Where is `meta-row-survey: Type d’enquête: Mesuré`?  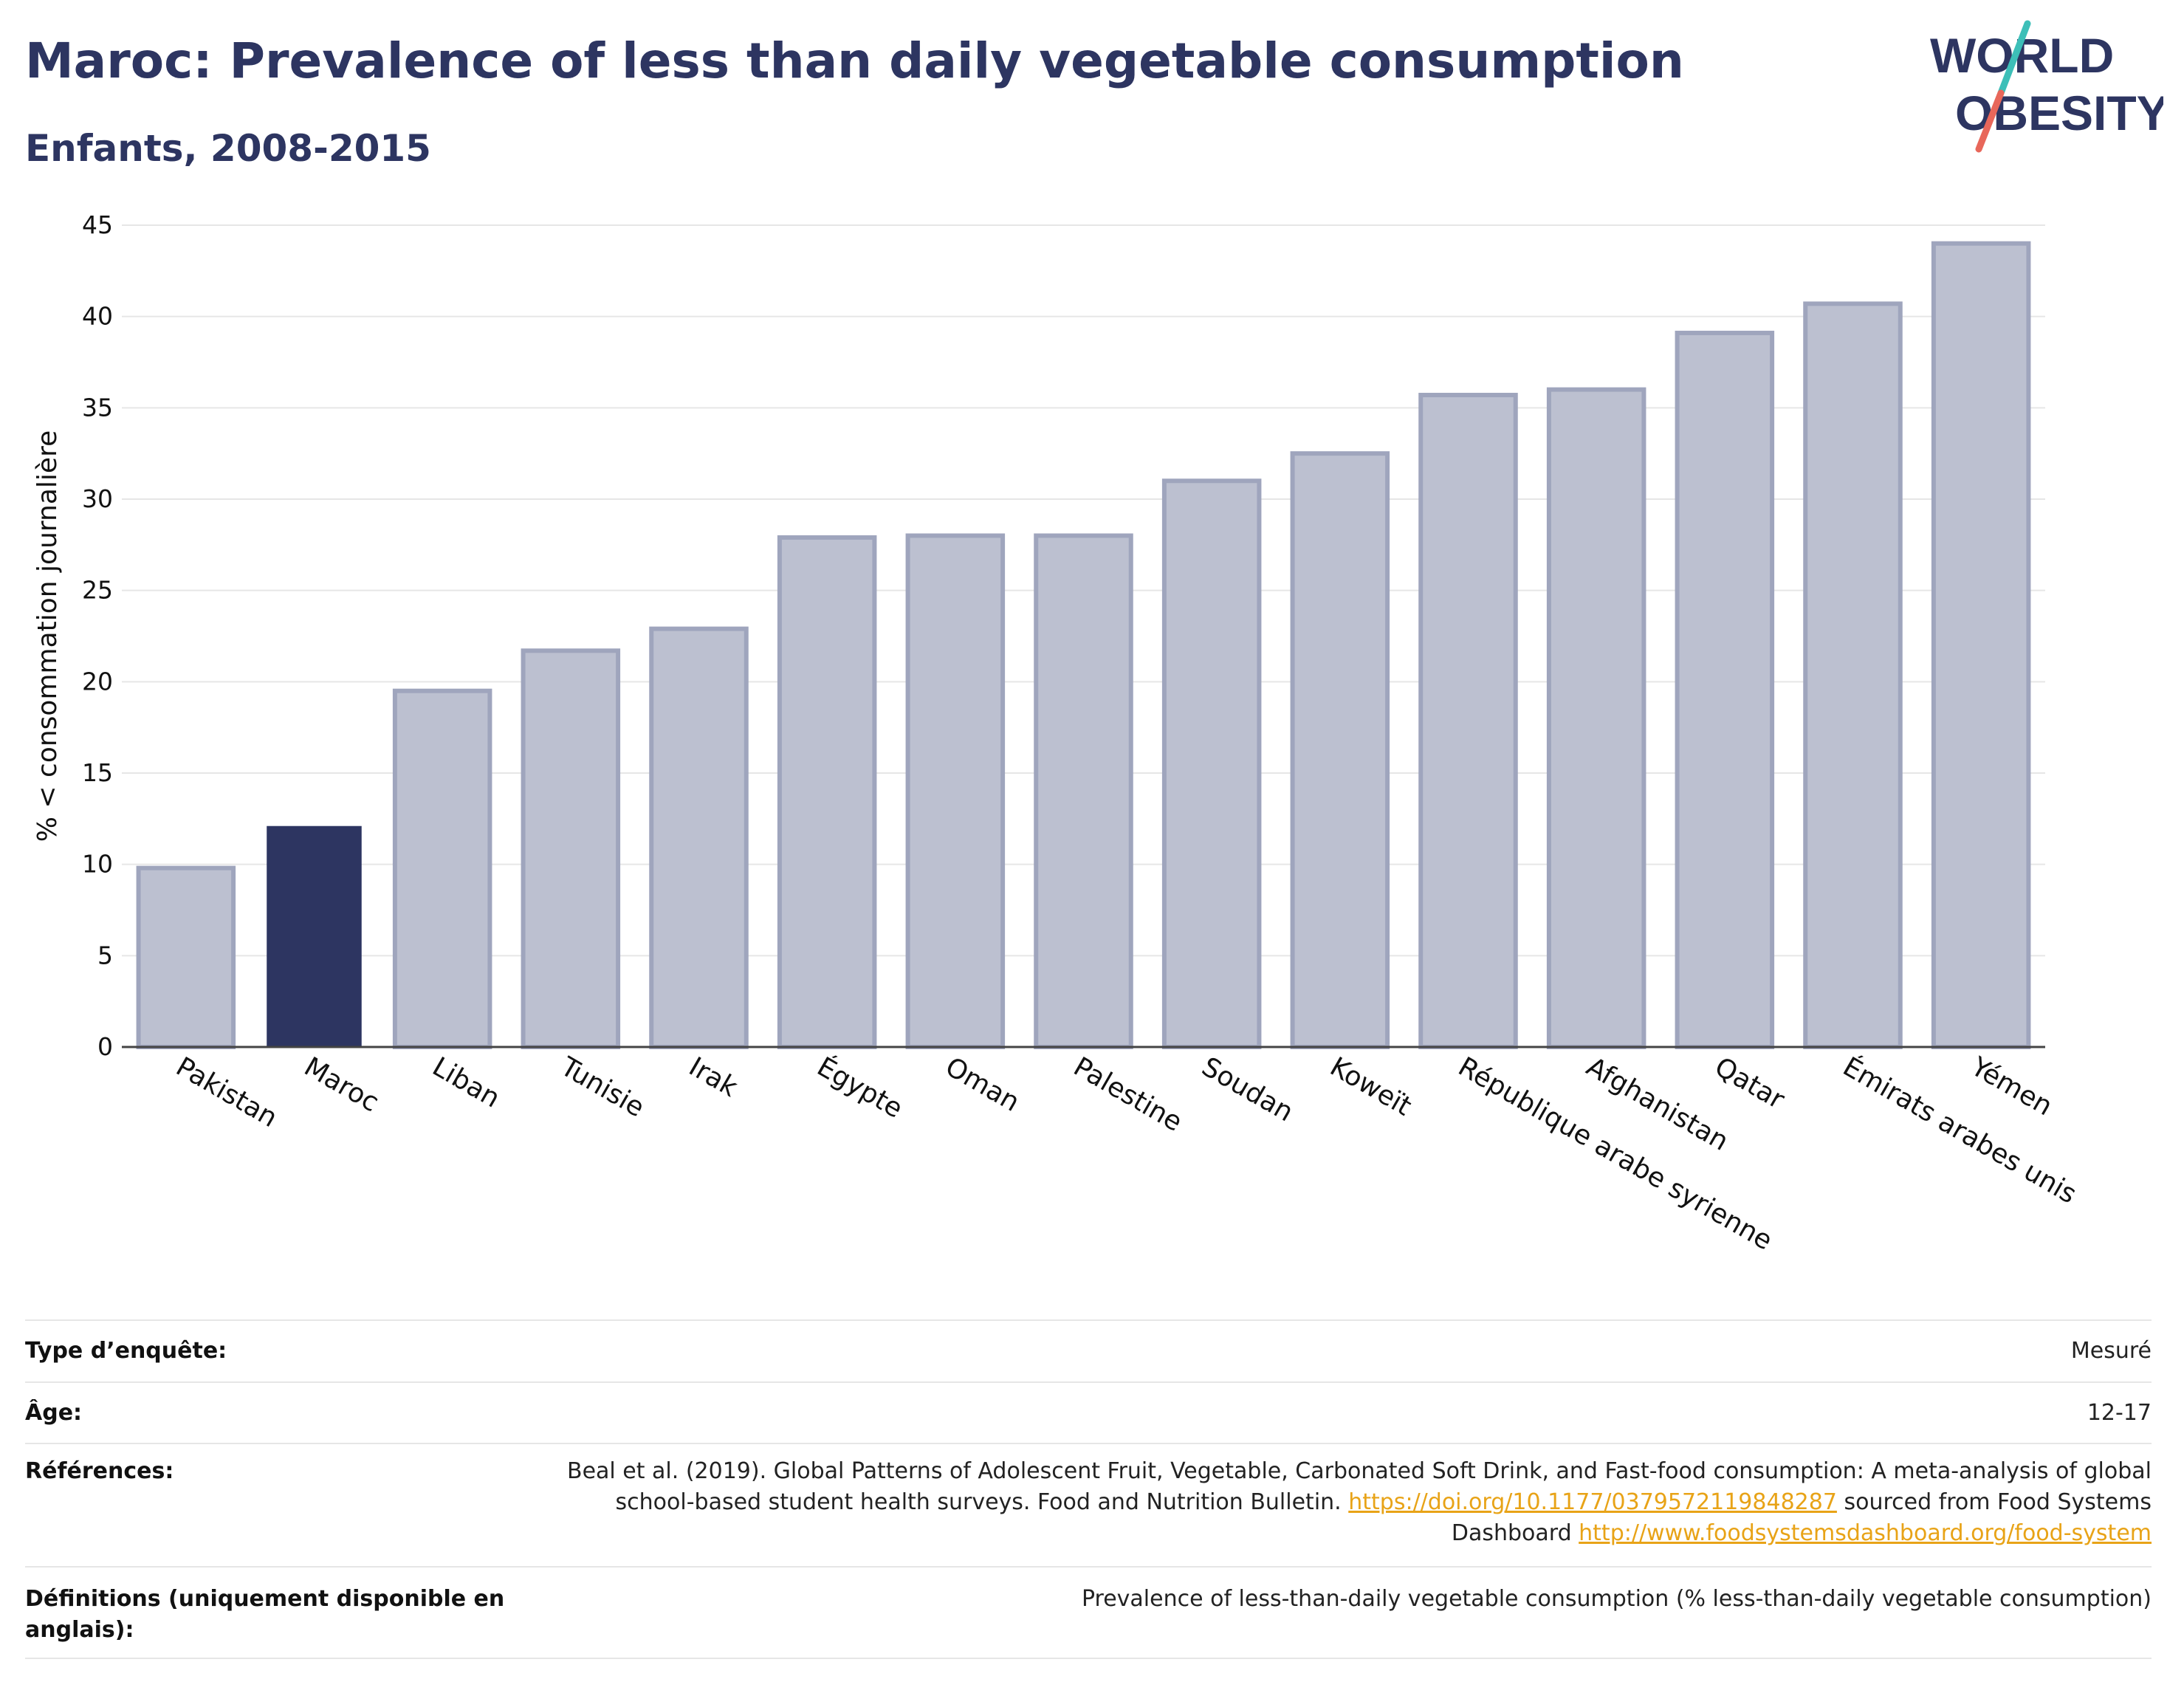 meta-row-survey: Type d’enquête: Mesuré is located at coordinates (1089, 1350).